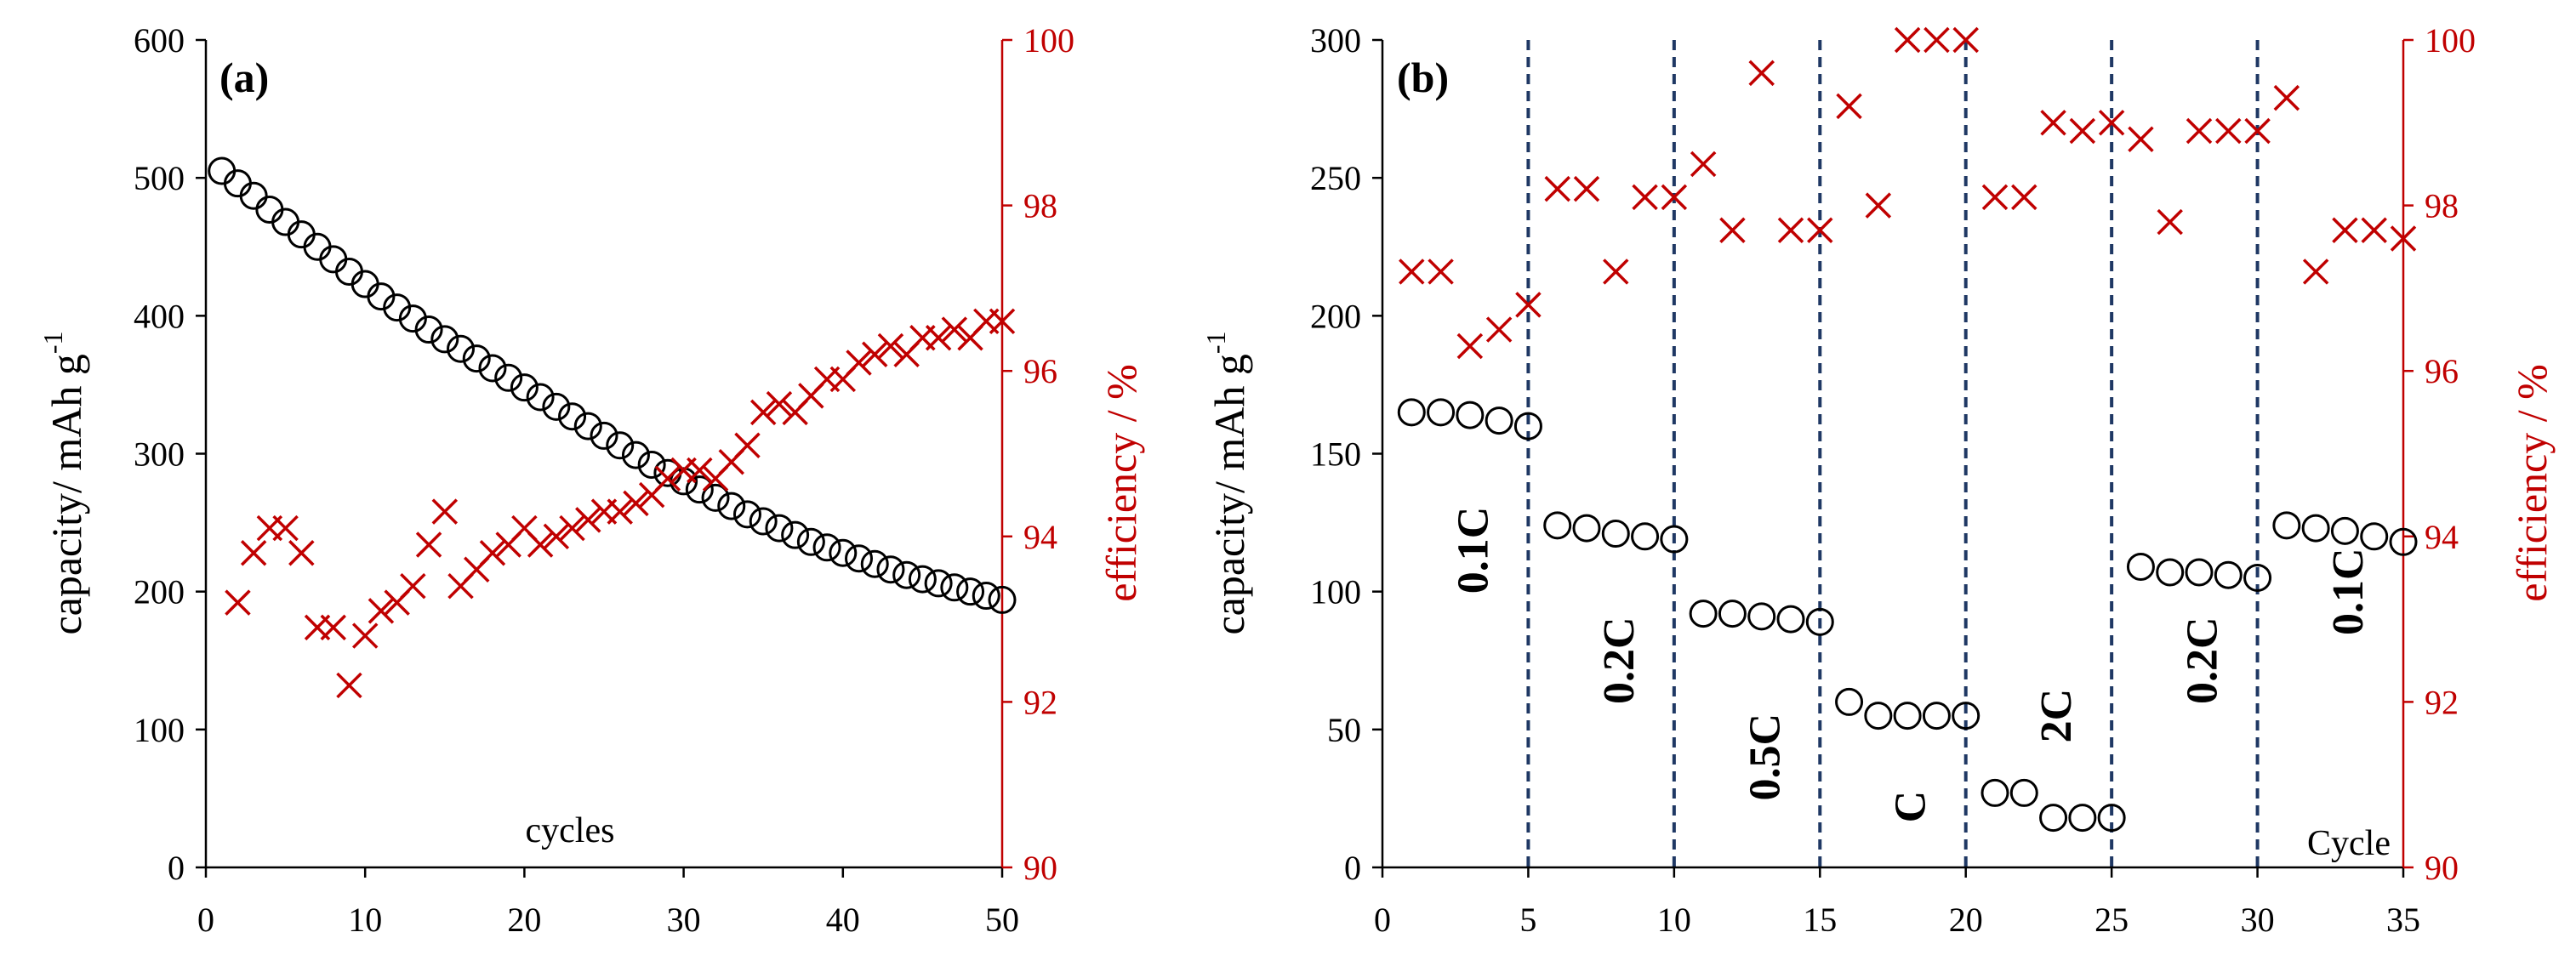 The height and width of the screenshot is (972, 2576). Describe the element at coordinates (1966, 920) in the screenshot. I see `x-tick-label: 20` at that location.